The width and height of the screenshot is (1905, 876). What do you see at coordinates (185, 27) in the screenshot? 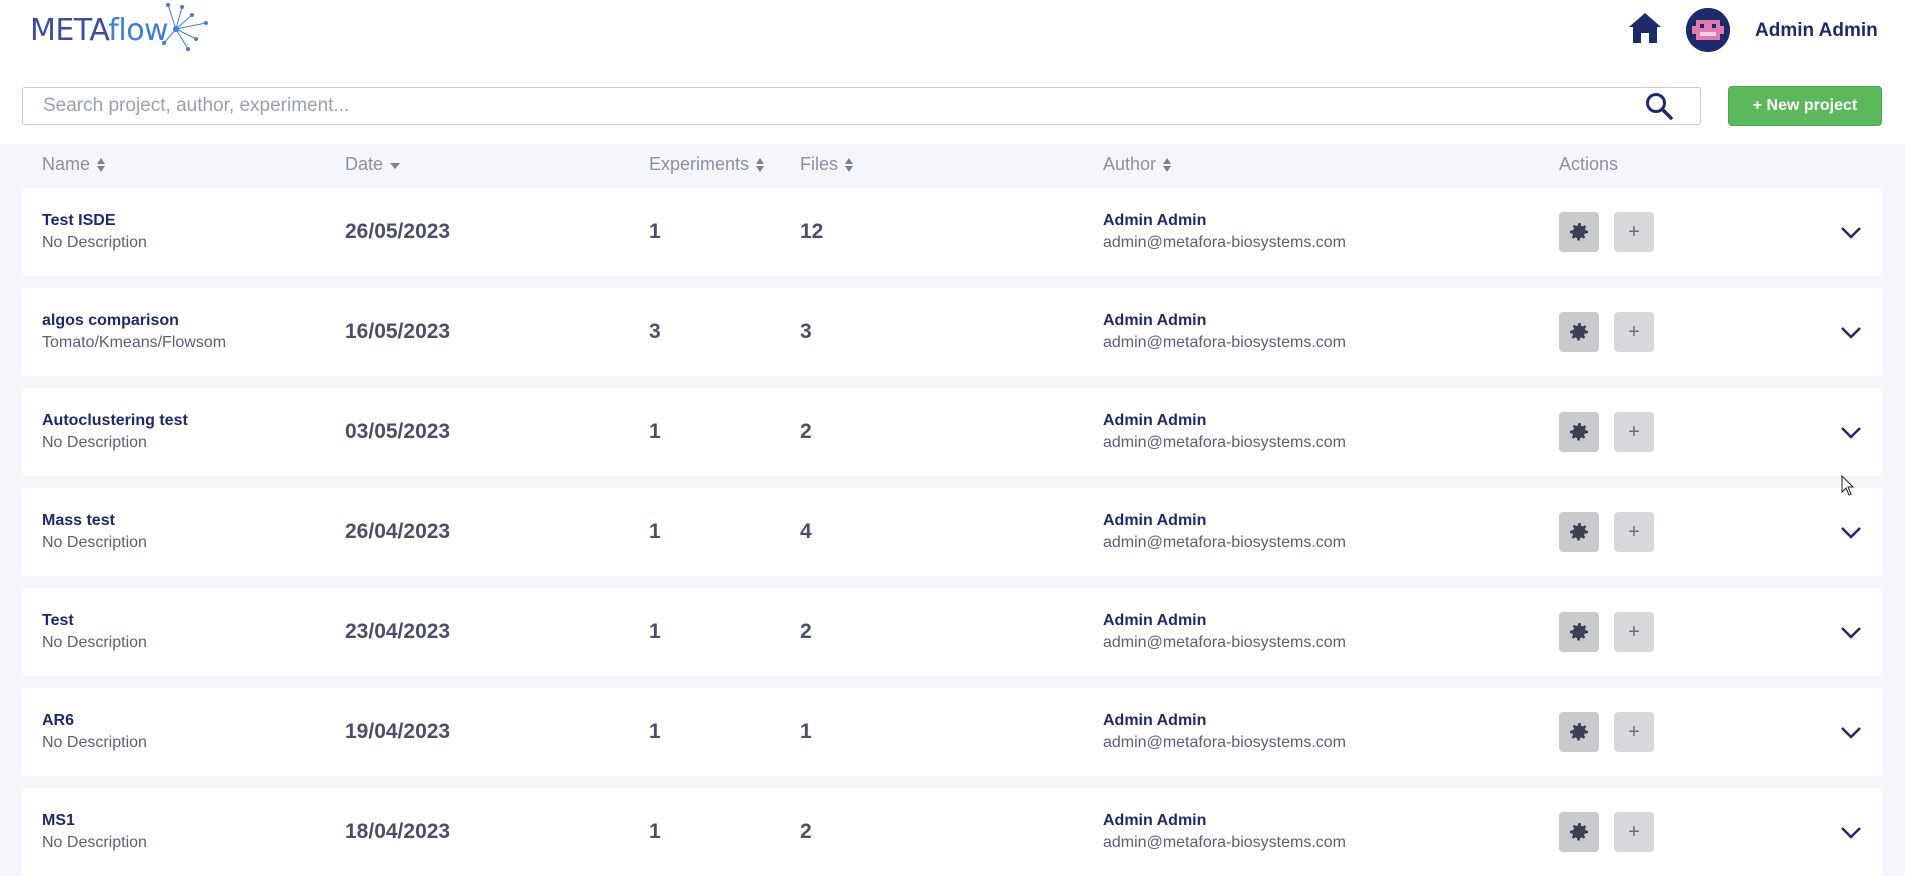
I see `logo-burst-icon` at bounding box center [185, 27].